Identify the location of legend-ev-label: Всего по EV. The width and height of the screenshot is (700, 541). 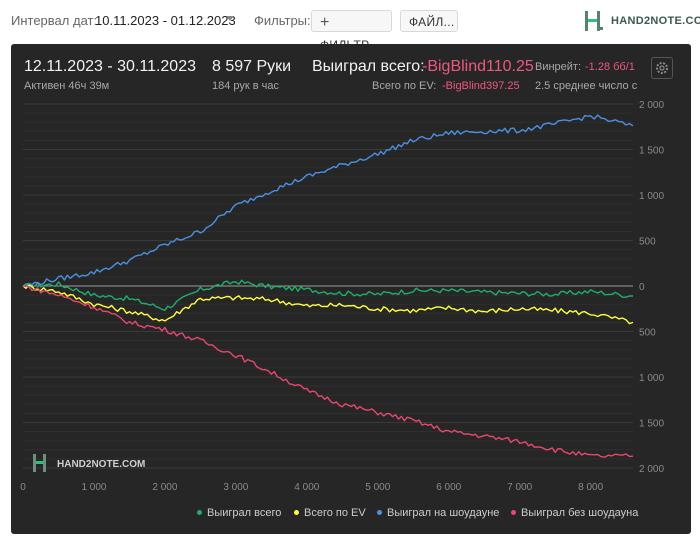
(335, 513).